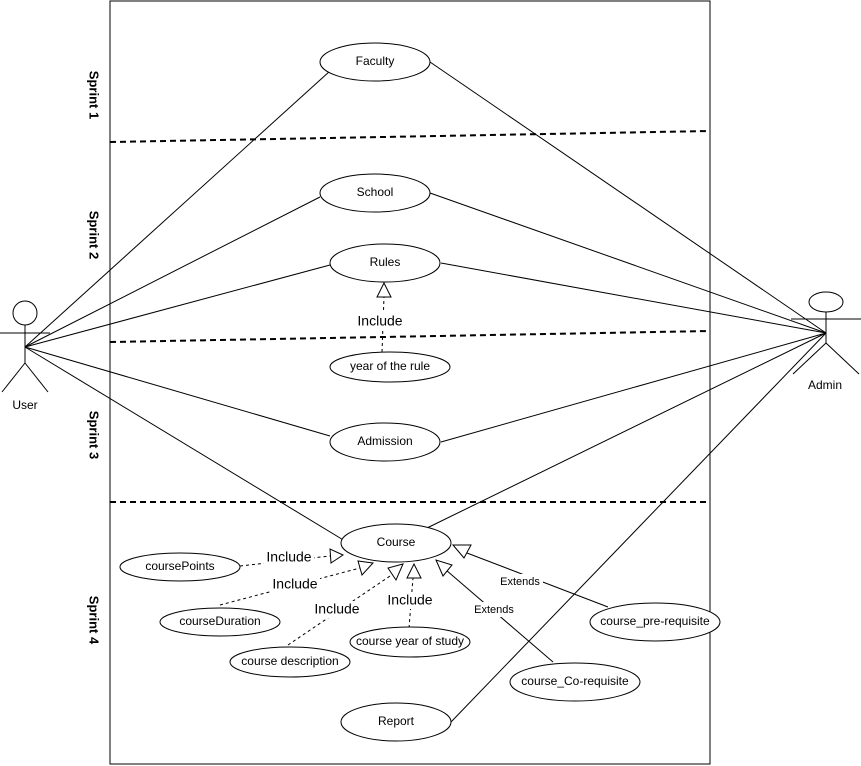 This screenshot has width=861, height=766. I want to click on include-label-rules: Include, so click(379, 321).